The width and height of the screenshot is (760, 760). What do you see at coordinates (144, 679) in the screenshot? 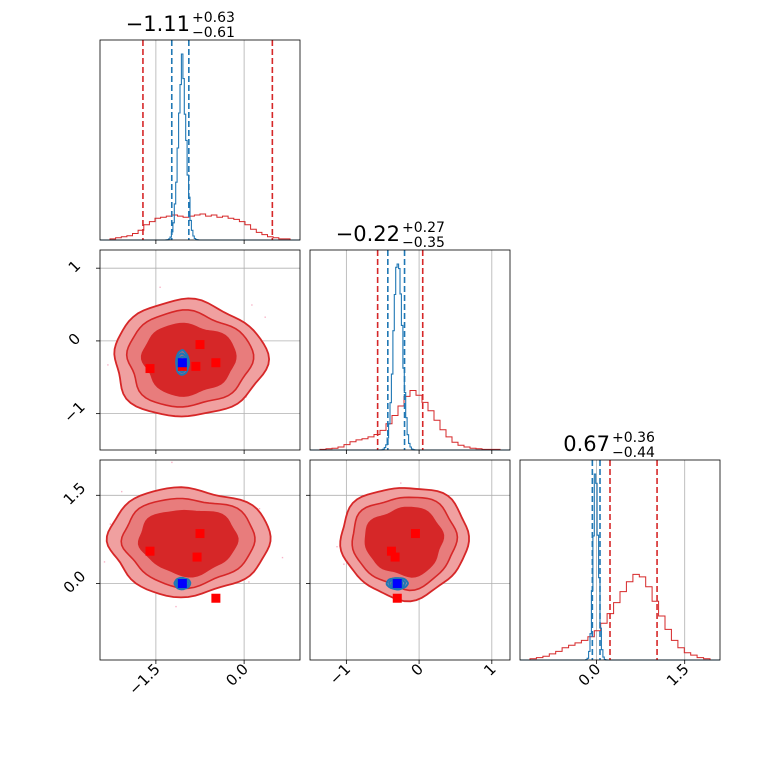
I see `x-tick-label: −1.5` at bounding box center [144, 679].